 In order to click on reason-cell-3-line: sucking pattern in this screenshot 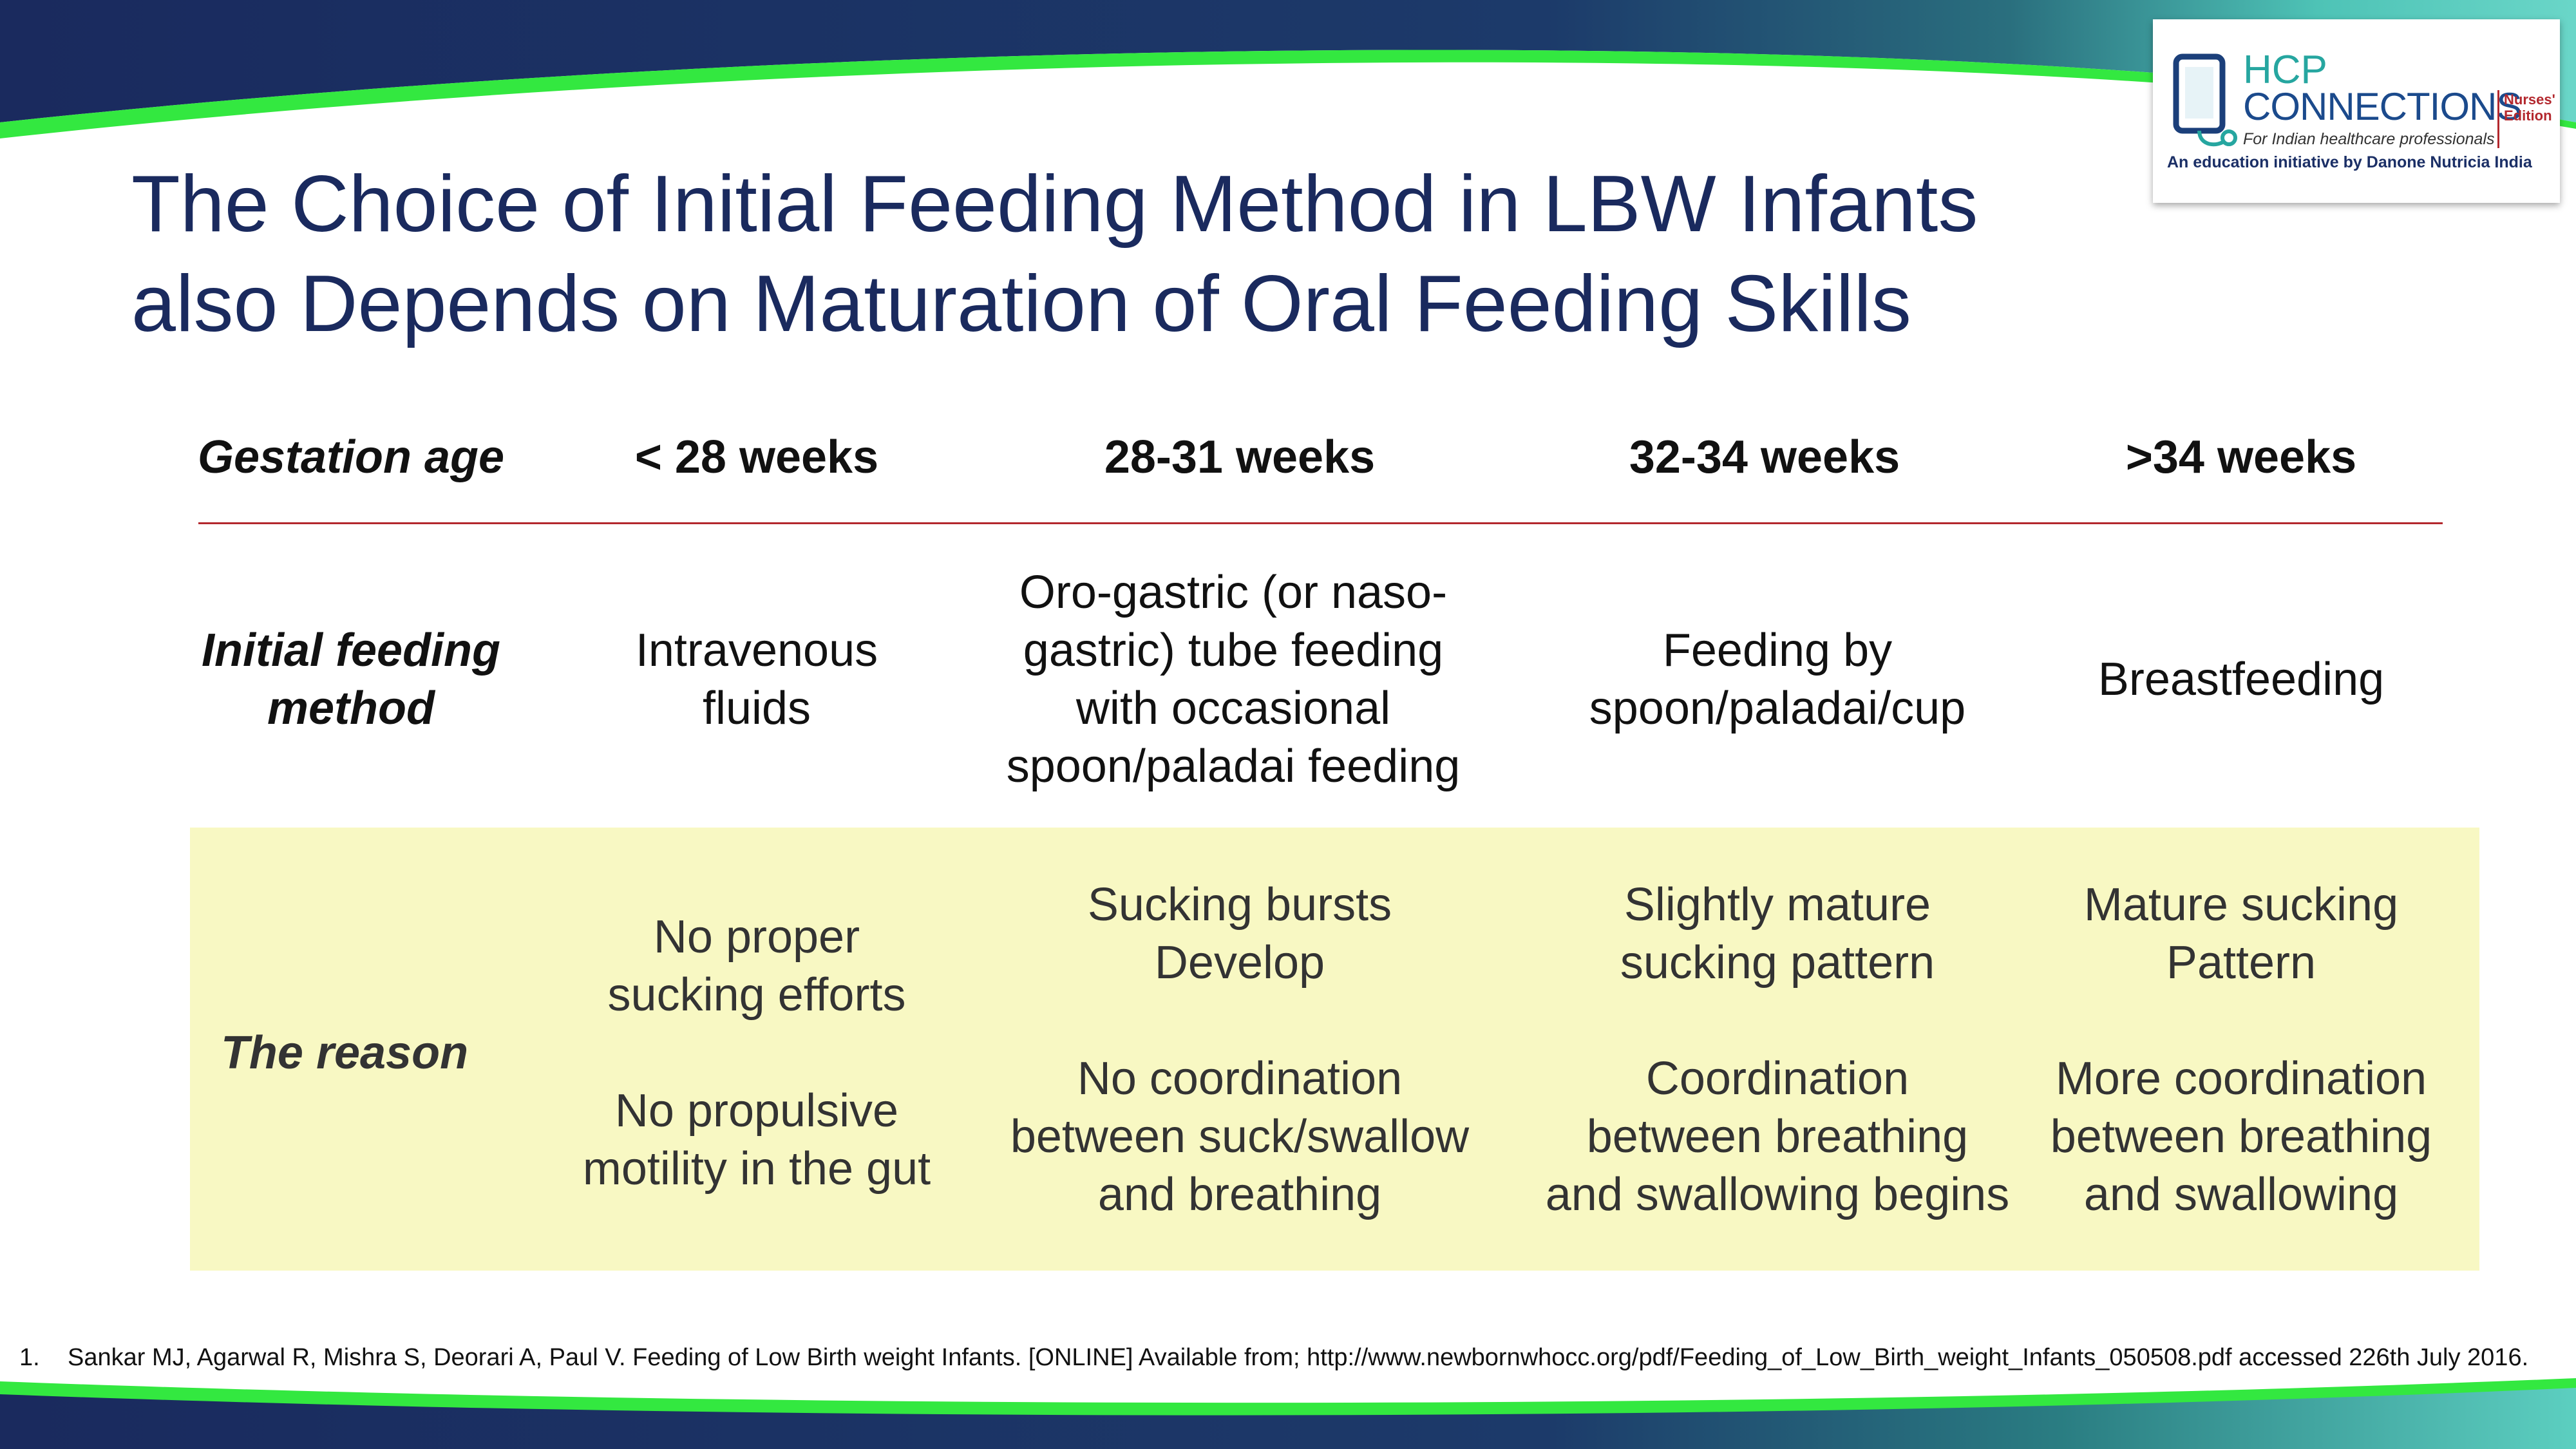, I will do `click(1777, 963)`.